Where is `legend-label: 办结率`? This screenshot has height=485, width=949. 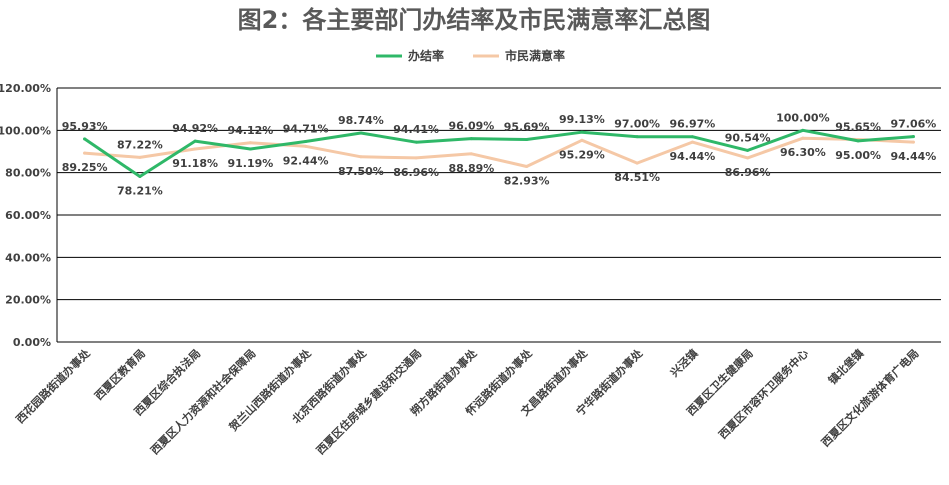
legend-label: 办结率 is located at coordinates (426, 55).